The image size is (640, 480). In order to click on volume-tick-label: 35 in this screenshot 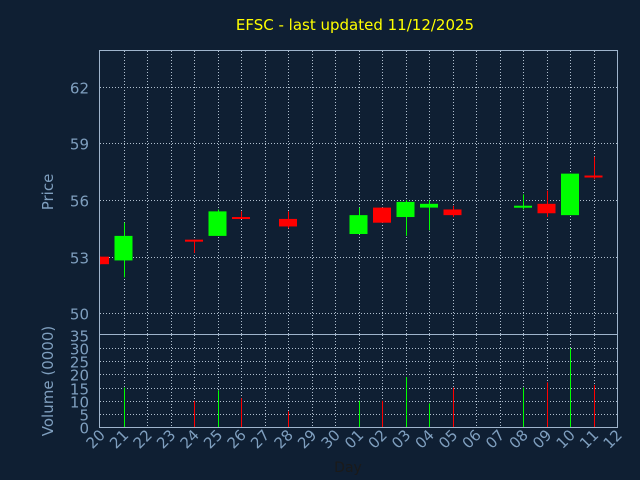, I will do `click(79, 337)`.